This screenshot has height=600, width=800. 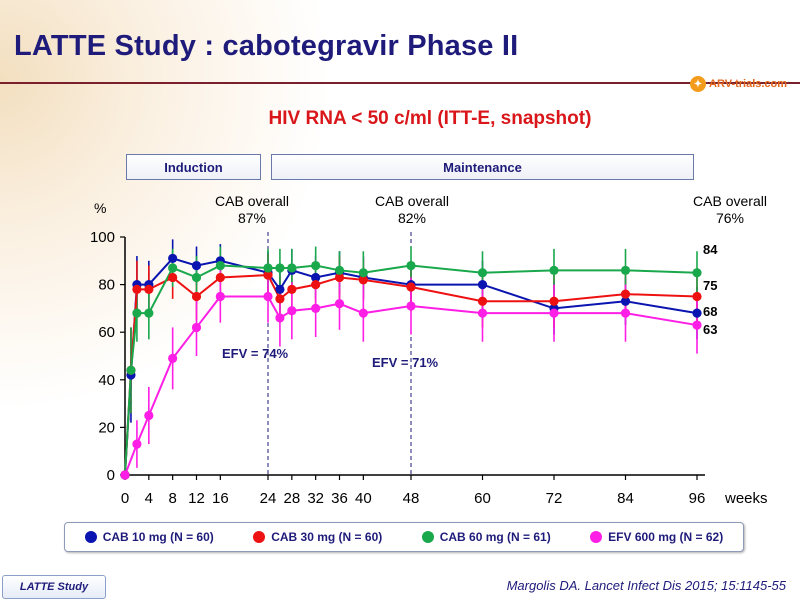 What do you see at coordinates (698, 84) in the screenshot?
I see `logo-mark-icon: ✦` at bounding box center [698, 84].